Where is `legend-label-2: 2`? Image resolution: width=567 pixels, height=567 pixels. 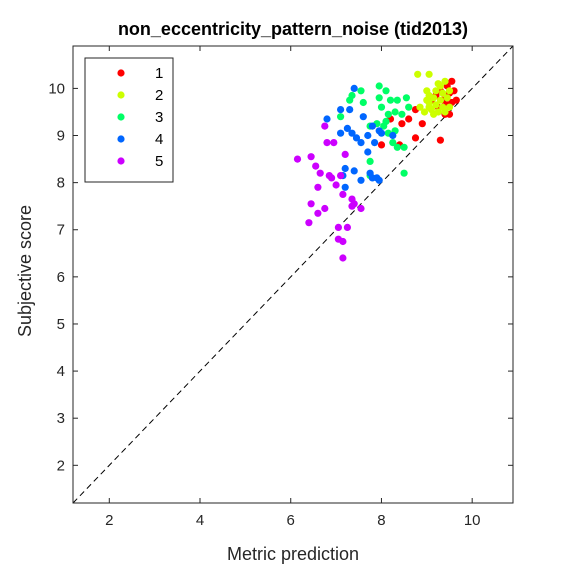
legend-label-2: 2 is located at coordinates (159, 95).